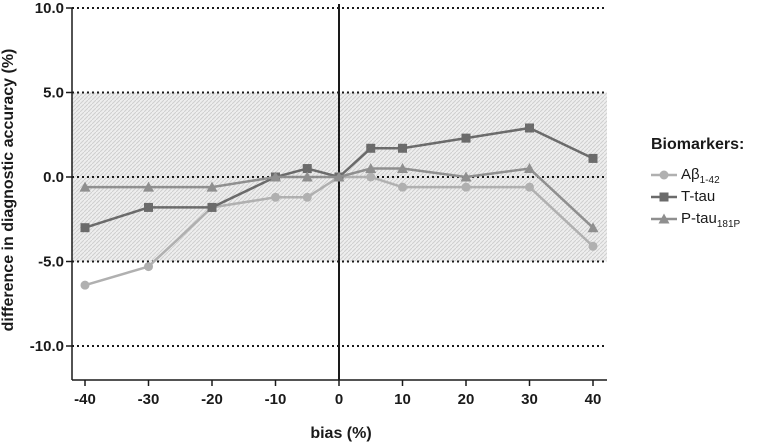 The image size is (758, 444). Describe the element at coordinates (529, 399) in the screenshot. I see `x-tick-label: 30` at that location.